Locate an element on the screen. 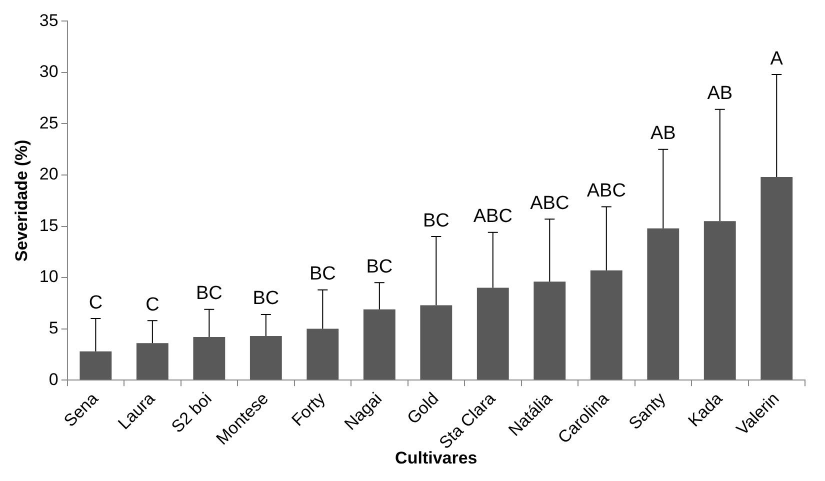 This screenshot has width=825, height=481. y-tick-label: 0 is located at coordinates (53, 379).